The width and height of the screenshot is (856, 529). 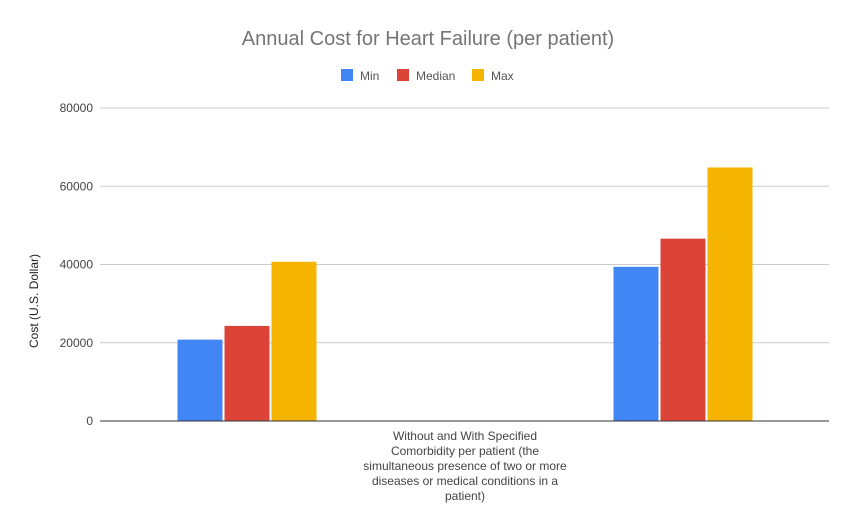 What do you see at coordinates (369, 76) in the screenshot?
I see `legend-label-min: Min` at bounding box center [369, 76].